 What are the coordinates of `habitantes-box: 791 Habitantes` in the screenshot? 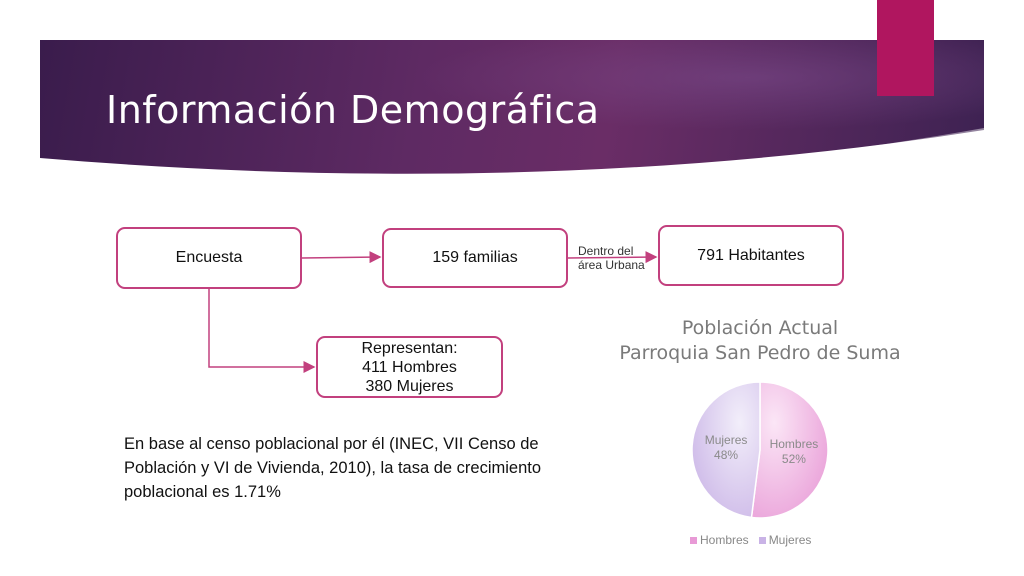 It's located at (751, 255).